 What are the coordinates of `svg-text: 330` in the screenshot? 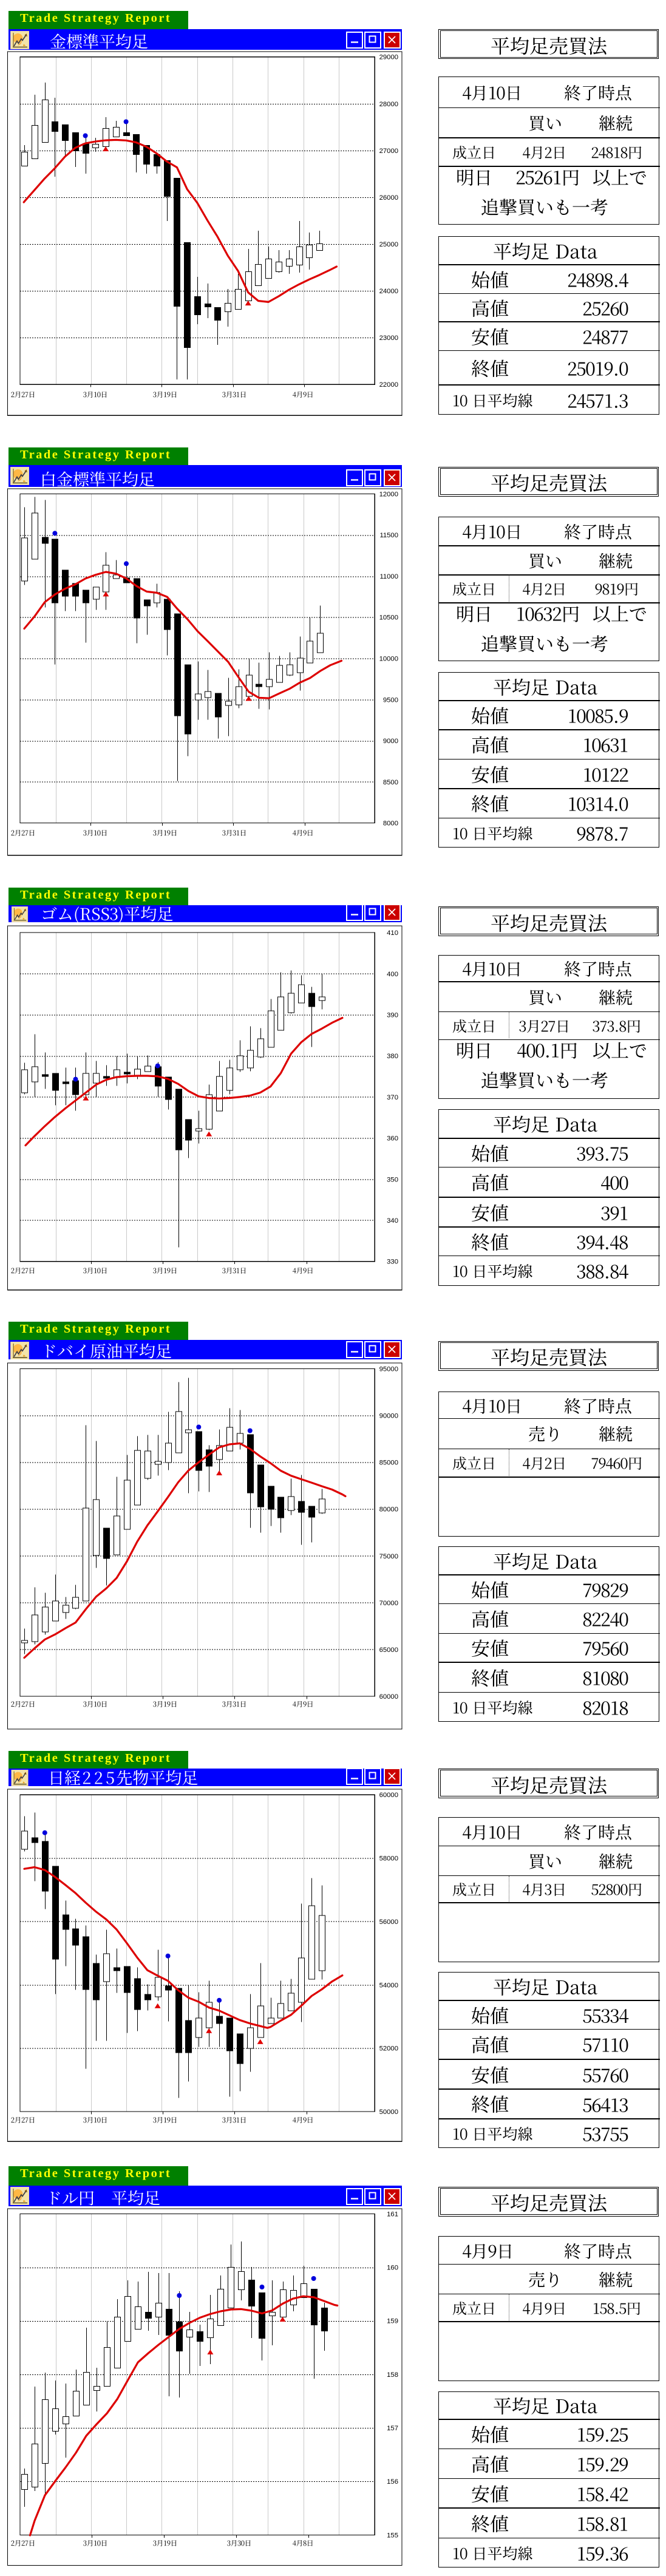 It's located at (392, 1262).